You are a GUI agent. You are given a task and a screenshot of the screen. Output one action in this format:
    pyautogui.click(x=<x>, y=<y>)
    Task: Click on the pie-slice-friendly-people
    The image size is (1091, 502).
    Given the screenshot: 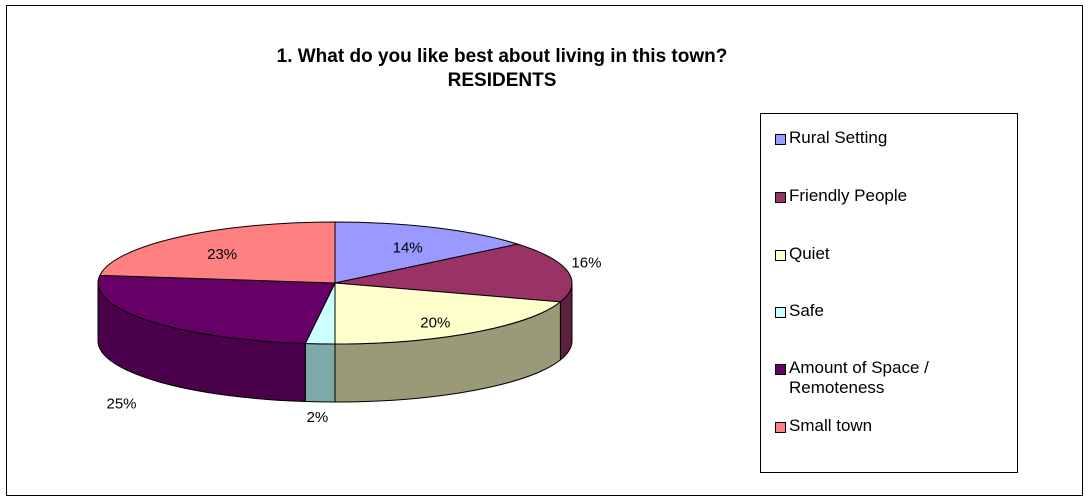 What is the action you would take?
    pyautogui.click(x=453, y=273)
    